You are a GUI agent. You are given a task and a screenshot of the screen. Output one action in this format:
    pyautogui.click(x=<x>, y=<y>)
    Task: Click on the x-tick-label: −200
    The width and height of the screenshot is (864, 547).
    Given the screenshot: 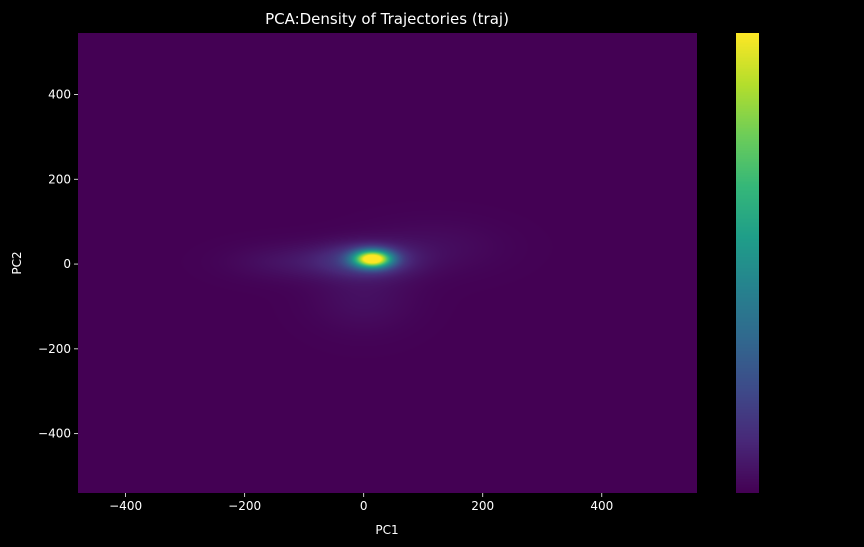 What is the action you would take?
    pyautogui.click(x=244, y=506)
    